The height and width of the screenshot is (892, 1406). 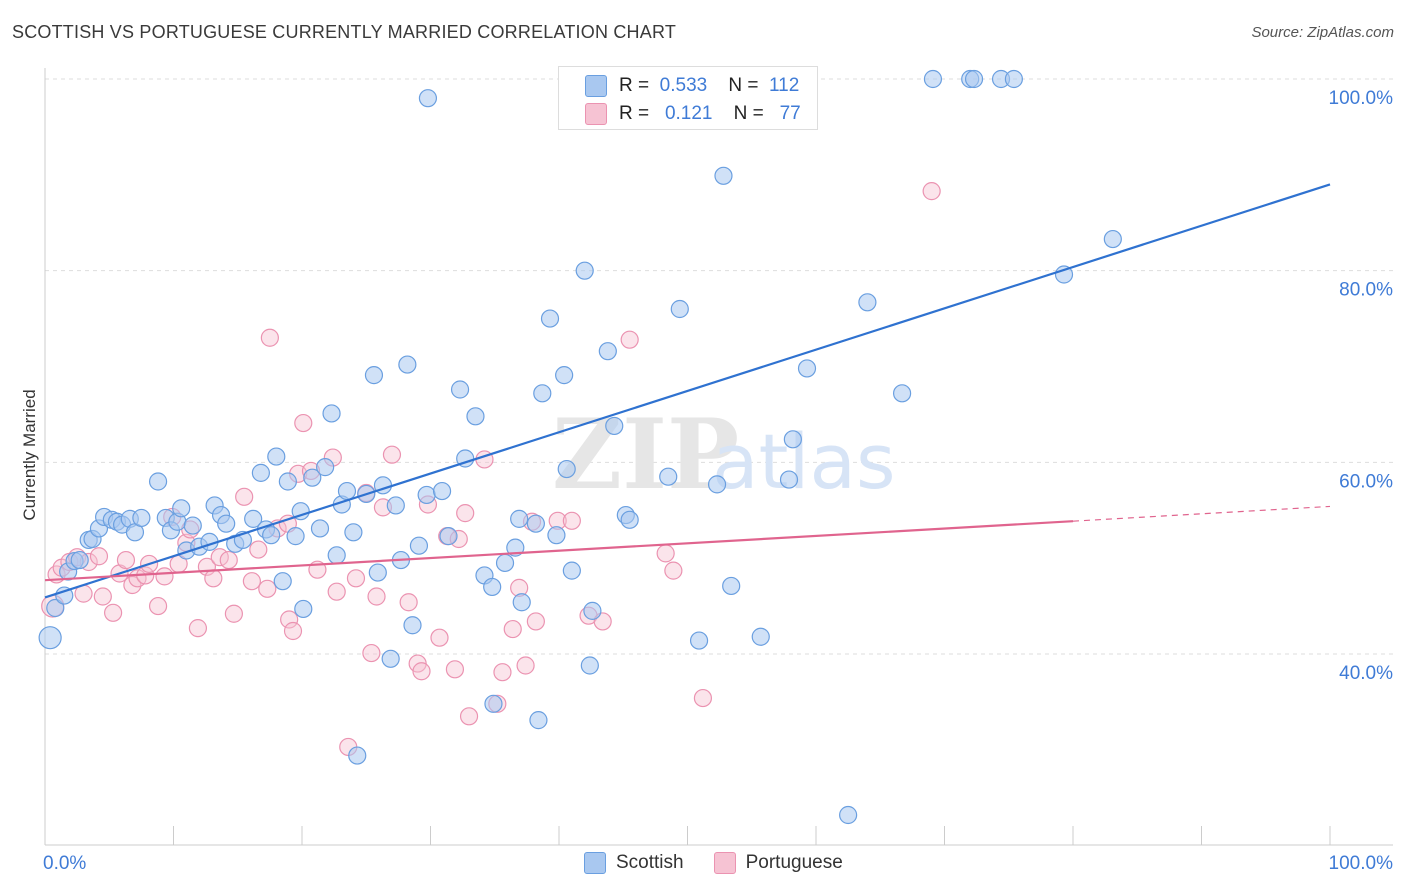 What do you see at coordinates (784, 85) in the screenshot?
I see `legend-n-value: 112` at bounding box center [784, 85].